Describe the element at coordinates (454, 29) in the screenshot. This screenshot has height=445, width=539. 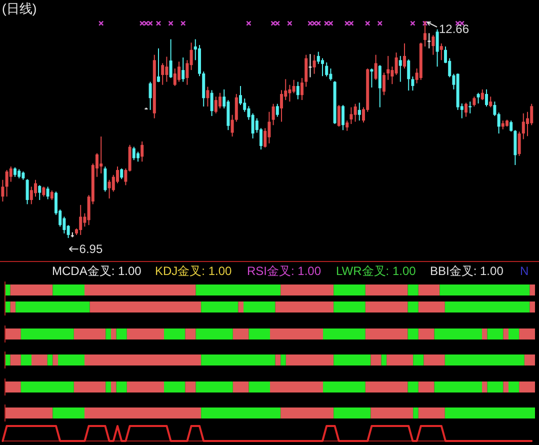
I see `annotation: 12.66` at that location.